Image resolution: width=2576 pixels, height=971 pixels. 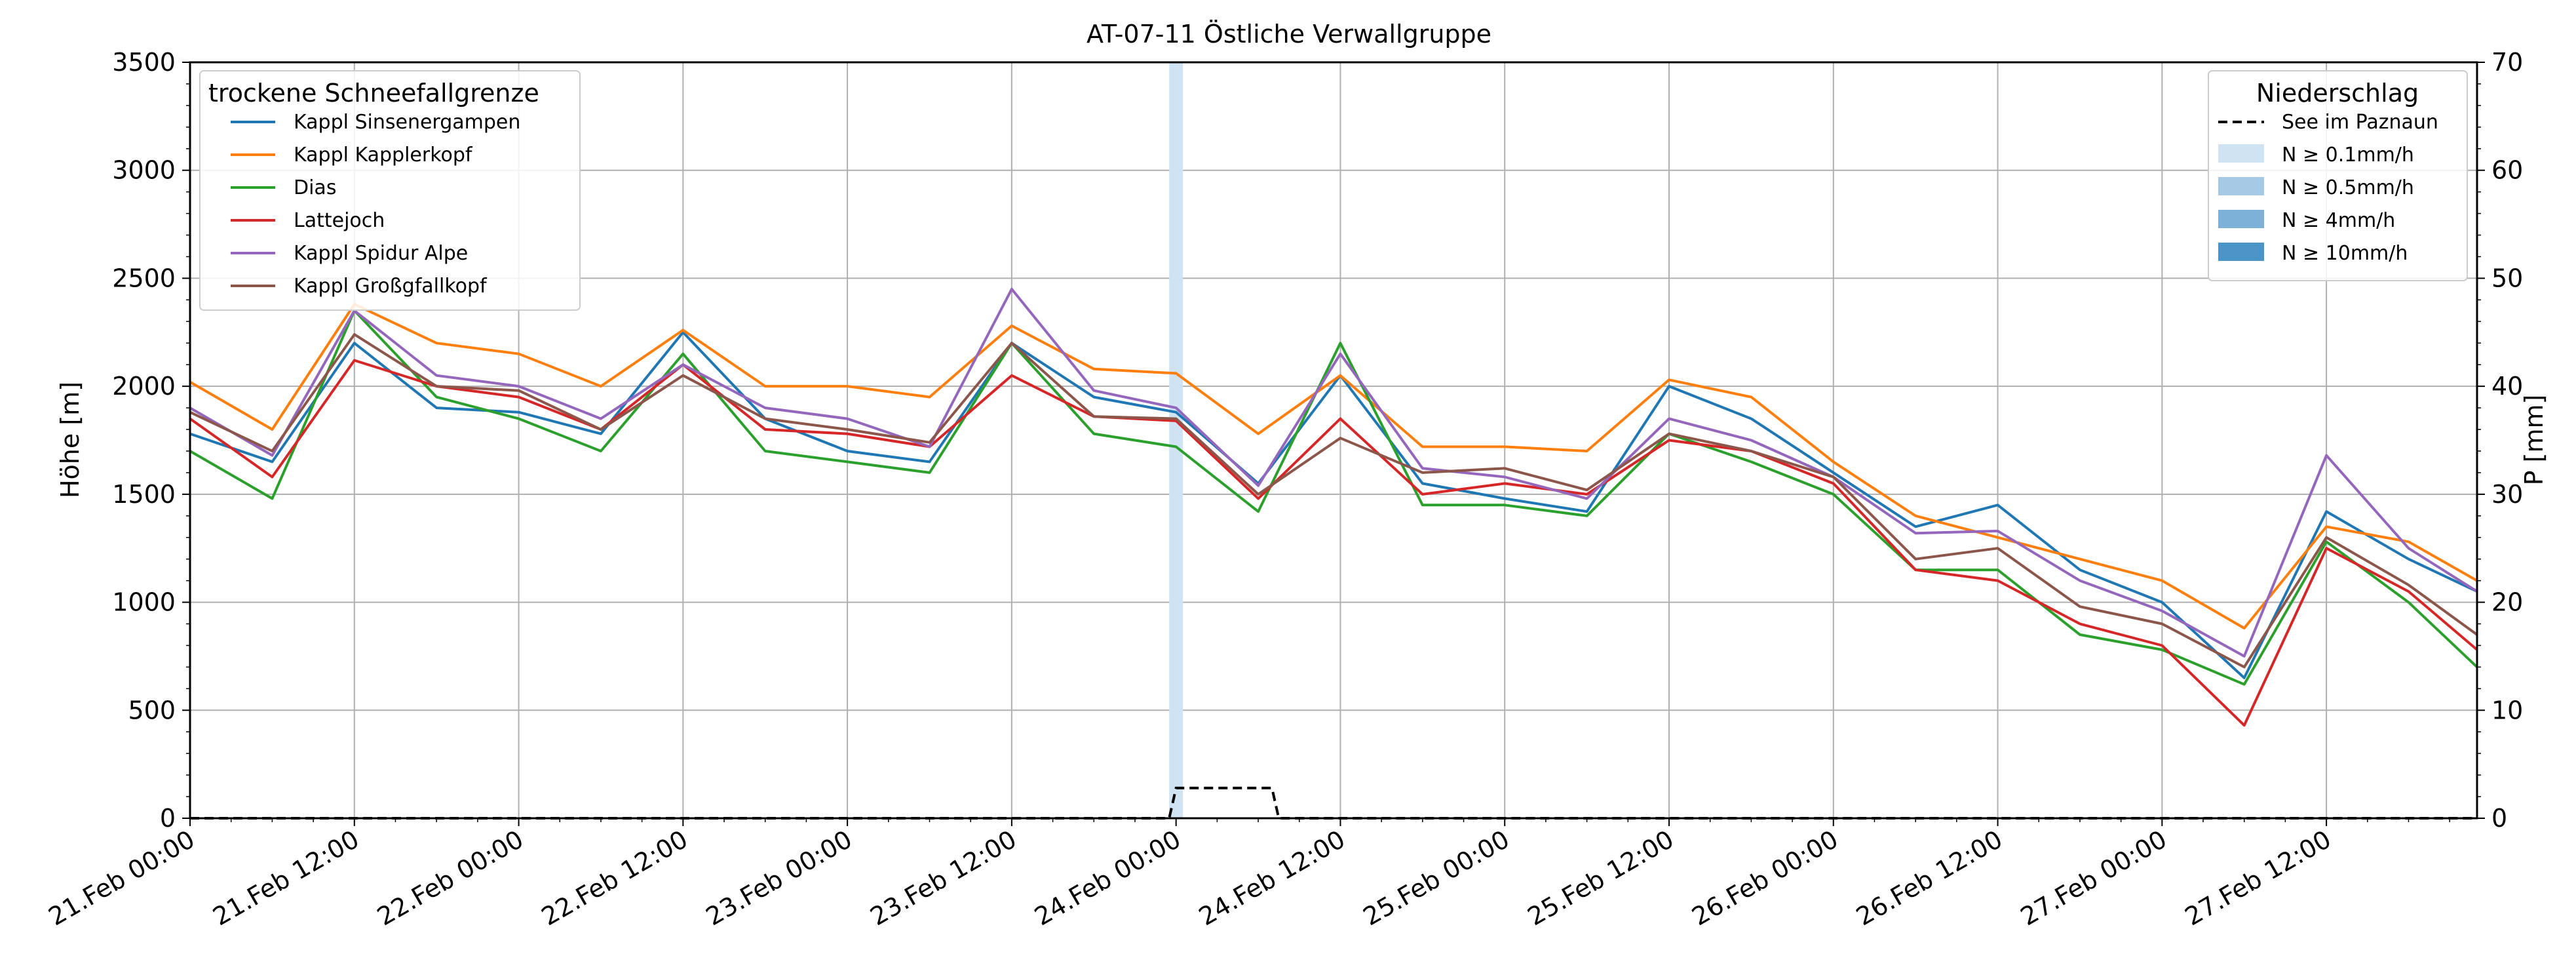 What do you see at coordinates (2499, 818) in the screenshot?
I see `y-tick-label-right: 0` at bounding box center [2499, 818].